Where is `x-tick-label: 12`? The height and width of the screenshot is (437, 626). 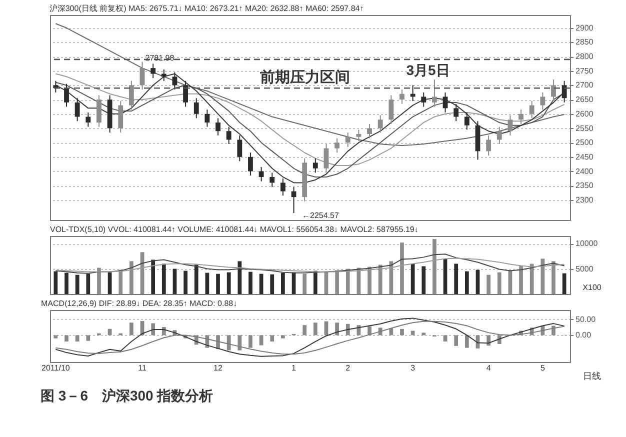 x-tick-label: 12 is located at coordinates (219, 368).